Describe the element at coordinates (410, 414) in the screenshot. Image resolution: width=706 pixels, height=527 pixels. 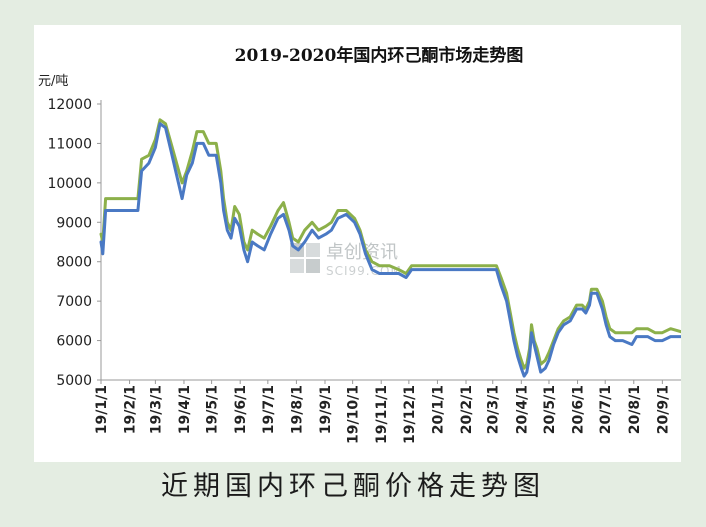
I see `x-tick-label: 19/12/1` at that location.